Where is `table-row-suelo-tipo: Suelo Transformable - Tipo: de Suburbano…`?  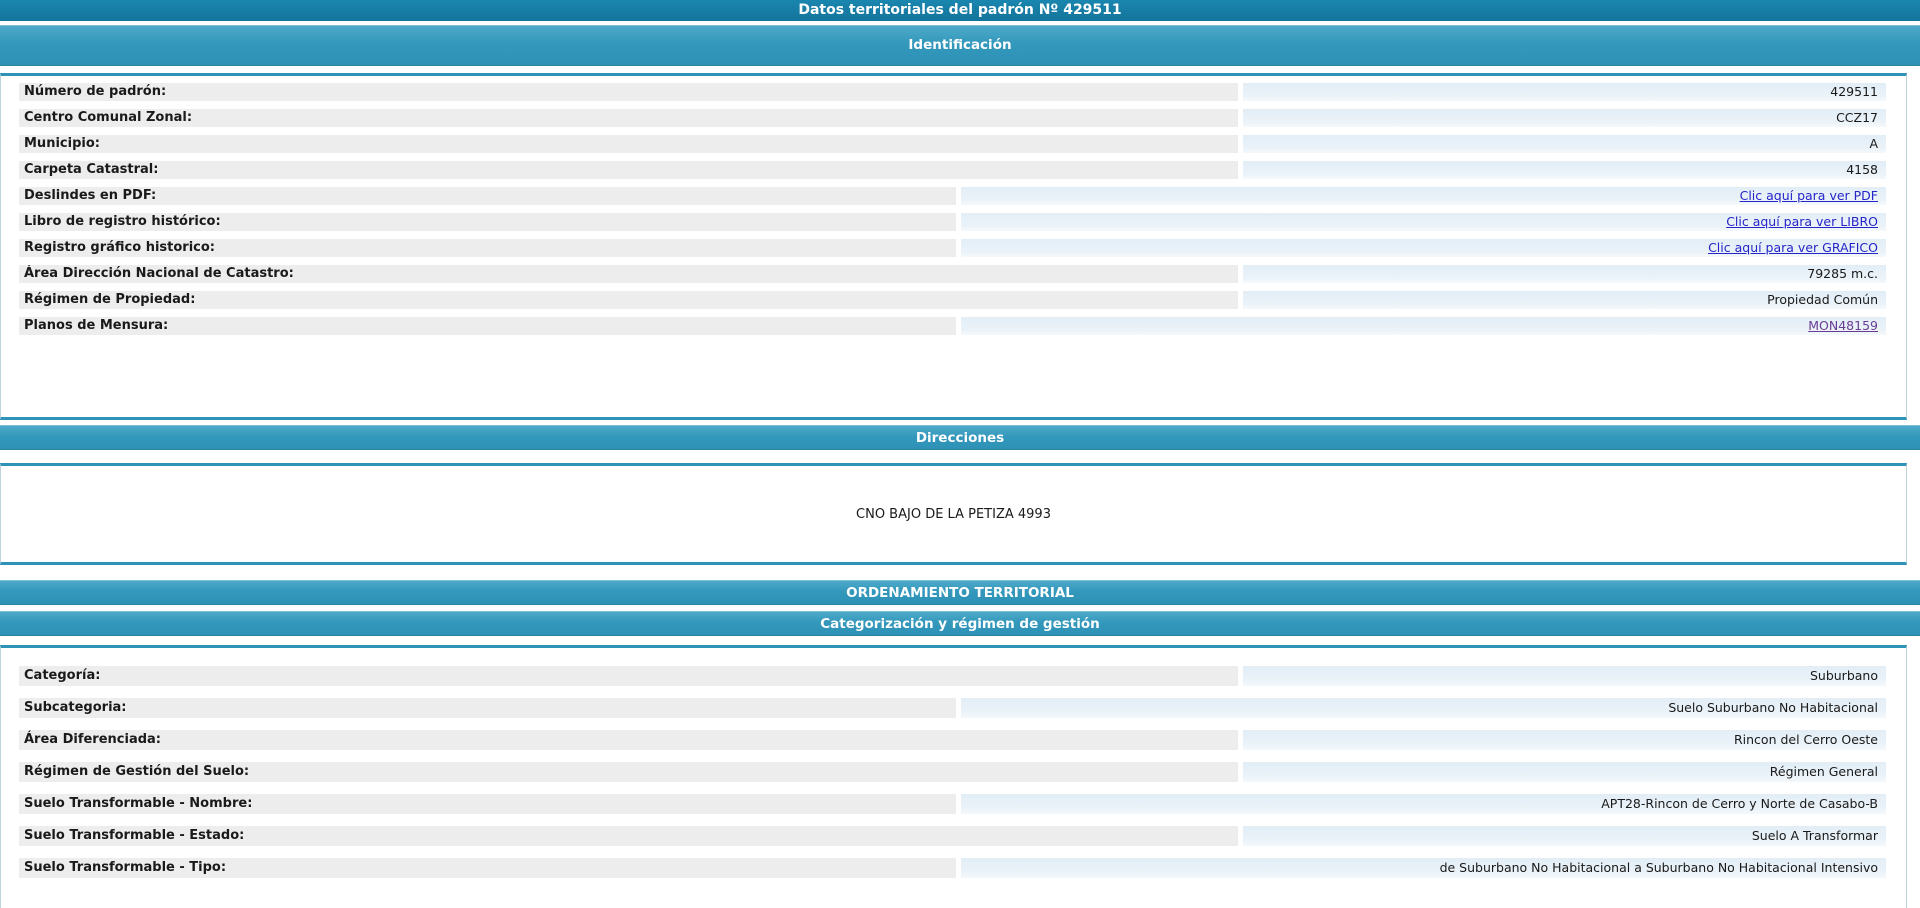 table-row-suelo-tipo: Suelo Transformable - Tipo: de Suburbano… is located at coordinates (953, 868).